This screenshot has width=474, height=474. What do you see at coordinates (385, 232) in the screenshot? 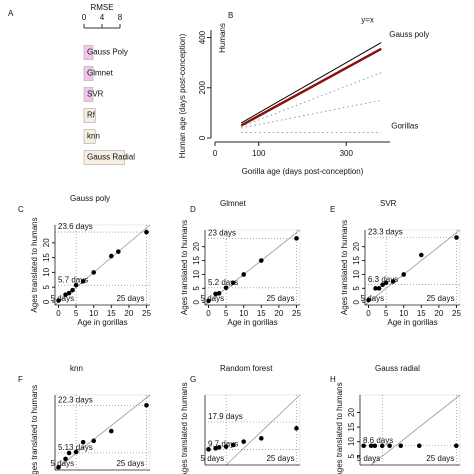
I see `annotation: 23.3 days` at bounding box center [385, 232].